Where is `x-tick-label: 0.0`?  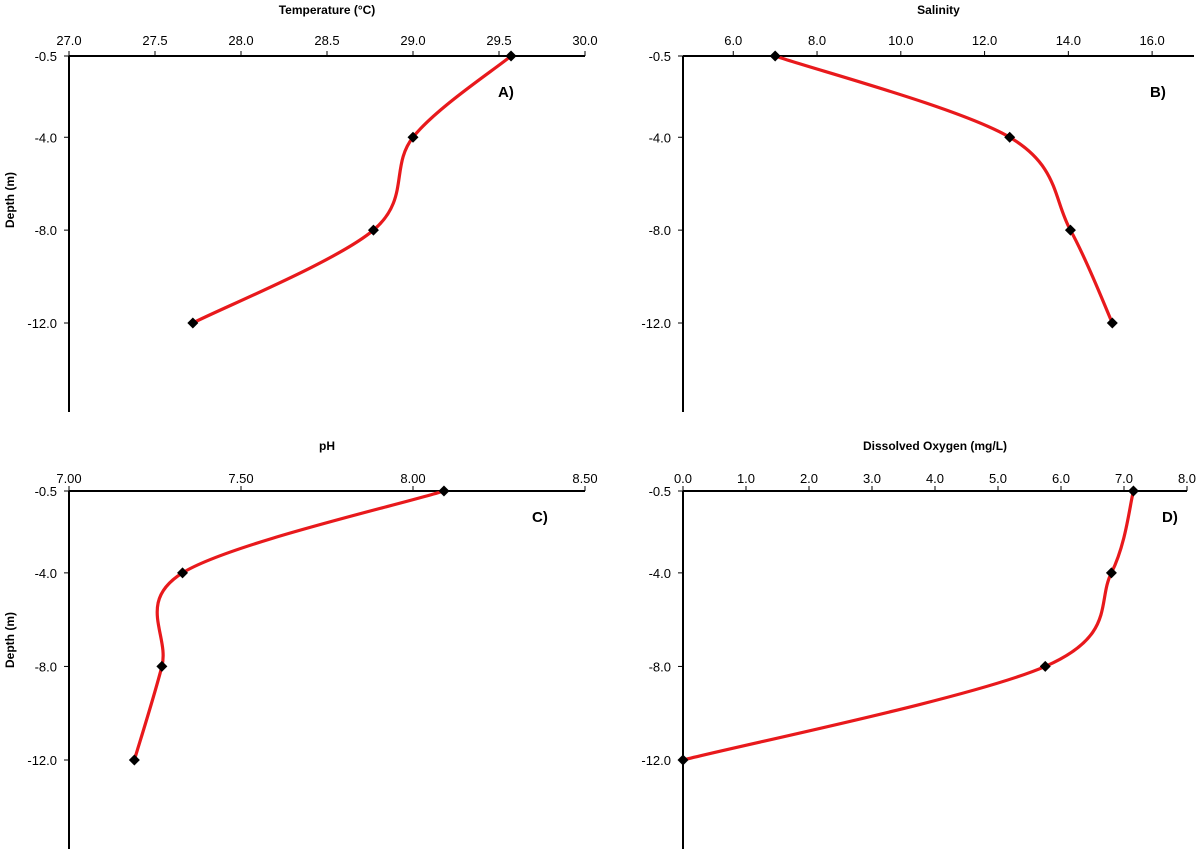 x-tick-label: 0.0 is located at coordinates (683, 478).